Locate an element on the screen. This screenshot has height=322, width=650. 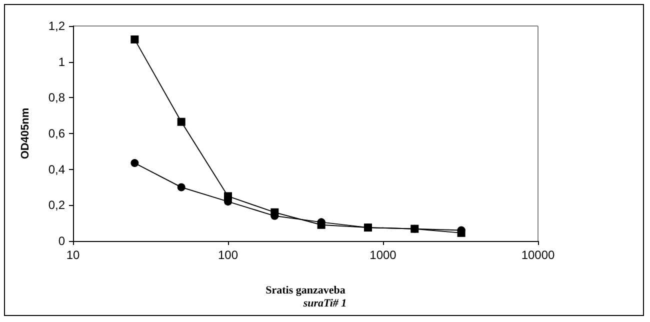
x-tick-label: 10000 is located at coordinates (538, 255).